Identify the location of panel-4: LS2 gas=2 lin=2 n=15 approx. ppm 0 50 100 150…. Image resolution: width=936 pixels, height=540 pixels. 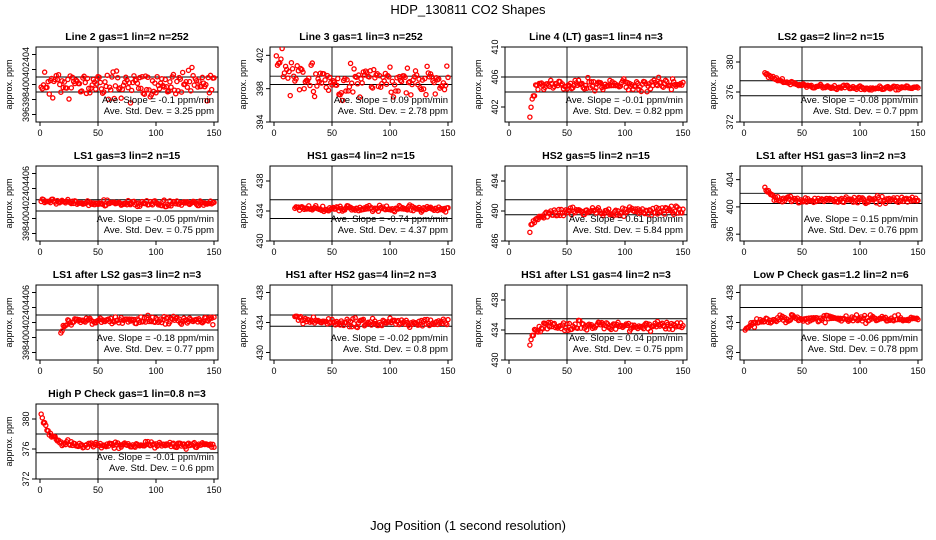
(817, 84).